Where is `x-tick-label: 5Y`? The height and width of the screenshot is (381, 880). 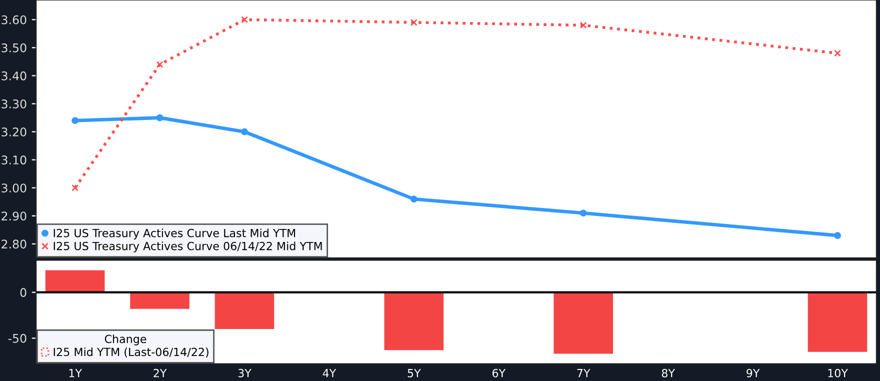
x-tick-label: 5Y is located at coordinates (414, 373).